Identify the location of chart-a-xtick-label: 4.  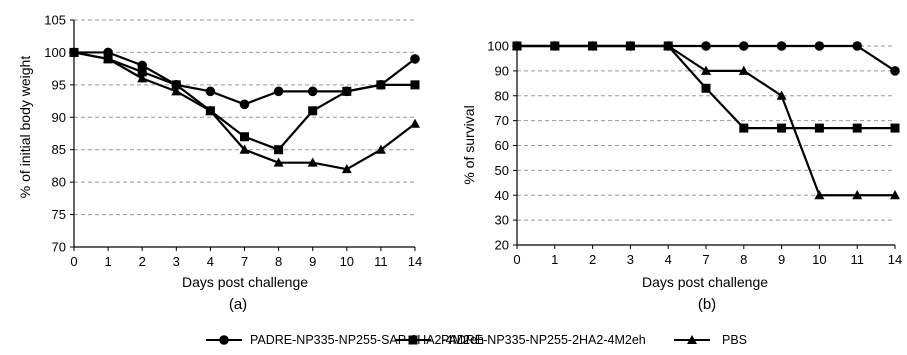
(210, 261).